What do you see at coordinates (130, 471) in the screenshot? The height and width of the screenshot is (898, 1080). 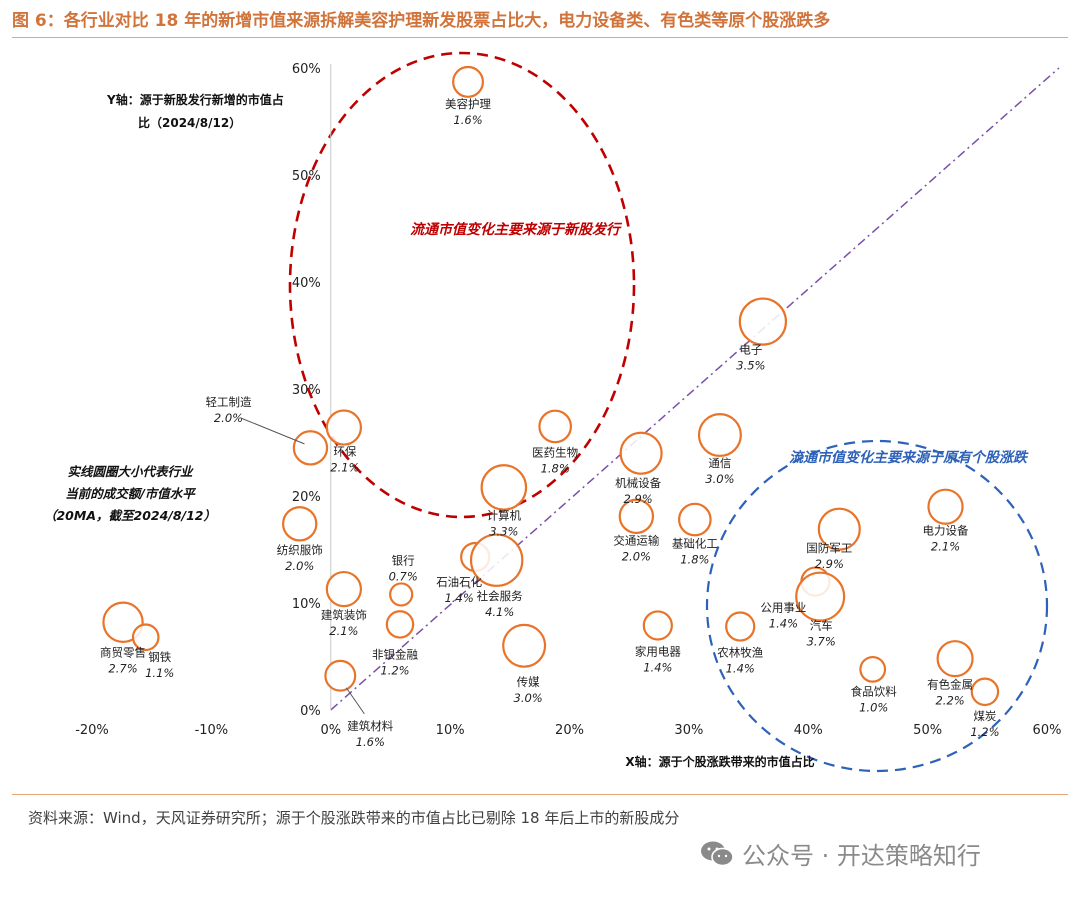 I see `bubble-size-note: 实线圆圈大小代表行业` at bounding box center [130, 471].